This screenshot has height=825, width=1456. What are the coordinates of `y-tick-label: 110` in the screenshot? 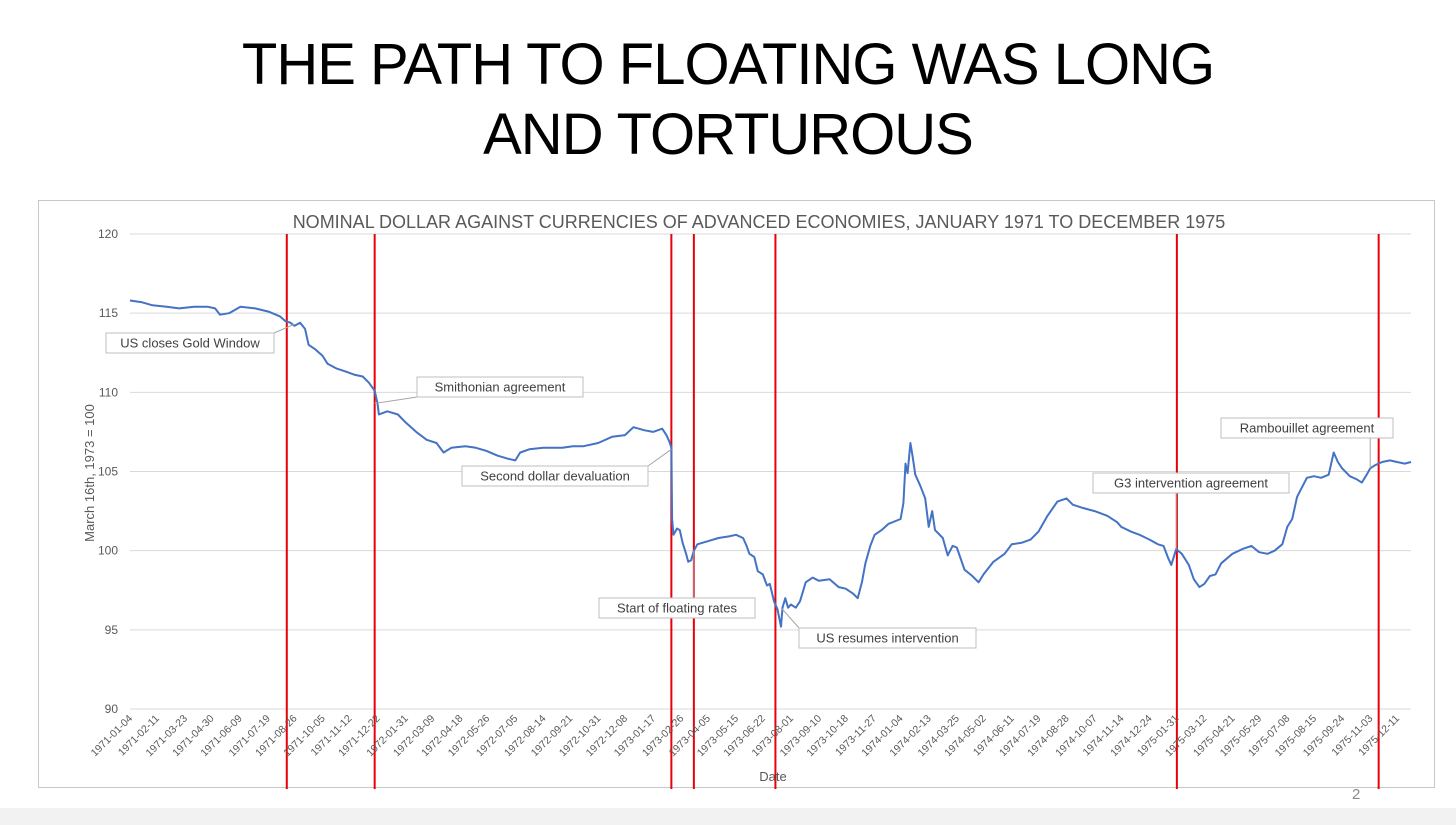 It's located at (108, 392).